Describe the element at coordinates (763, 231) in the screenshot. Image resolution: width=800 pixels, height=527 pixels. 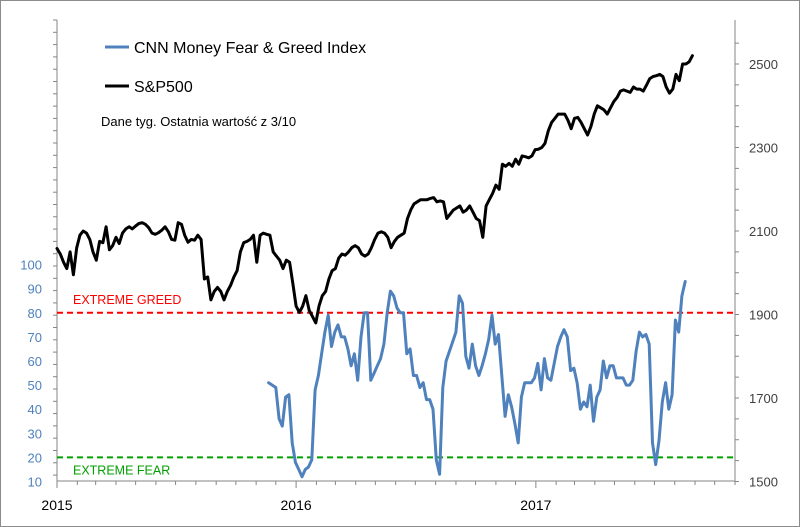
I see `y-right-tick-label: 2100` at that location.